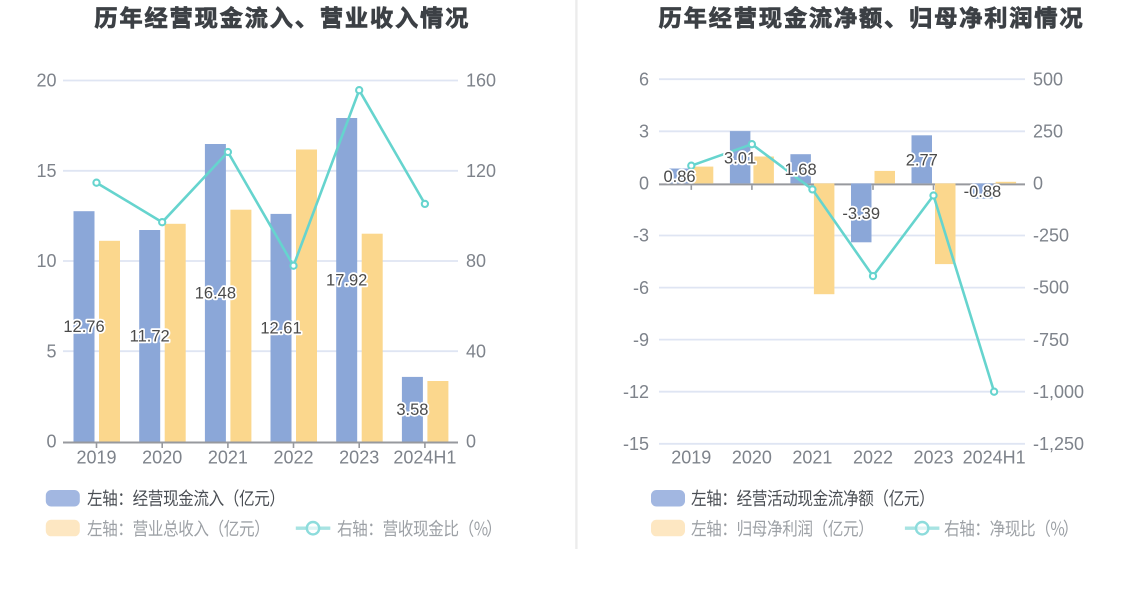 This screenshot has width=1147, height=589. What do you see at coordinates (861, 214) in the screenshot?
I see `svg-text: -3.39` at bounding box center [861, 214].